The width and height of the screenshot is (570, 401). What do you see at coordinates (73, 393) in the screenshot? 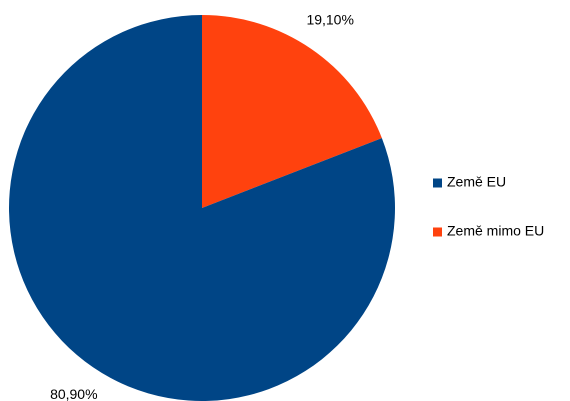
I see `slice-label: 80,90%` at bounding box center [73, 393].